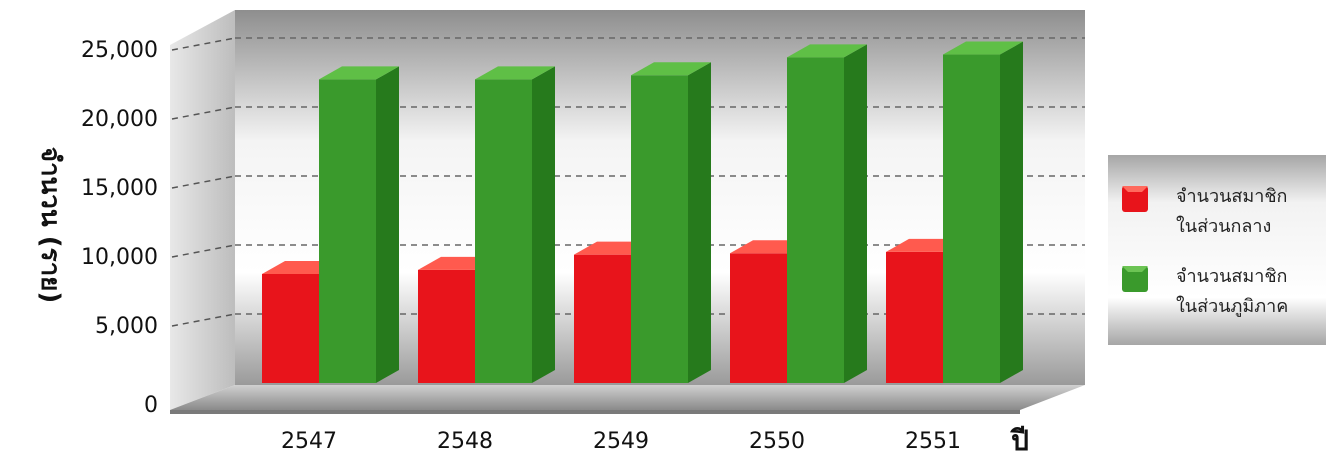  I want to click on legend-label-central-line1: จำนวนสมาชิก, so click(1231, 196).